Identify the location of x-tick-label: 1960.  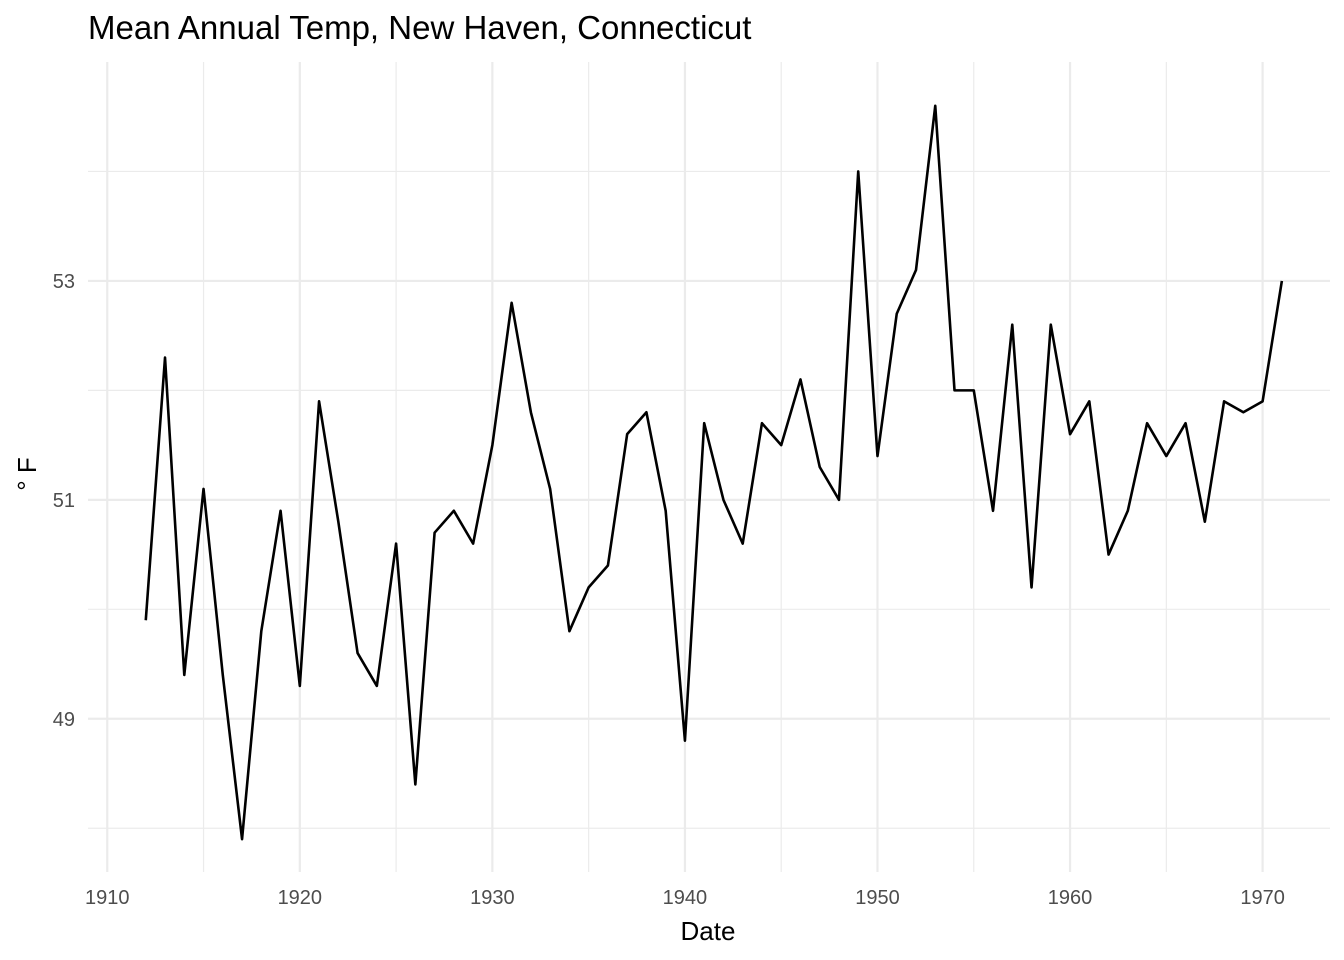
(1070, 898).